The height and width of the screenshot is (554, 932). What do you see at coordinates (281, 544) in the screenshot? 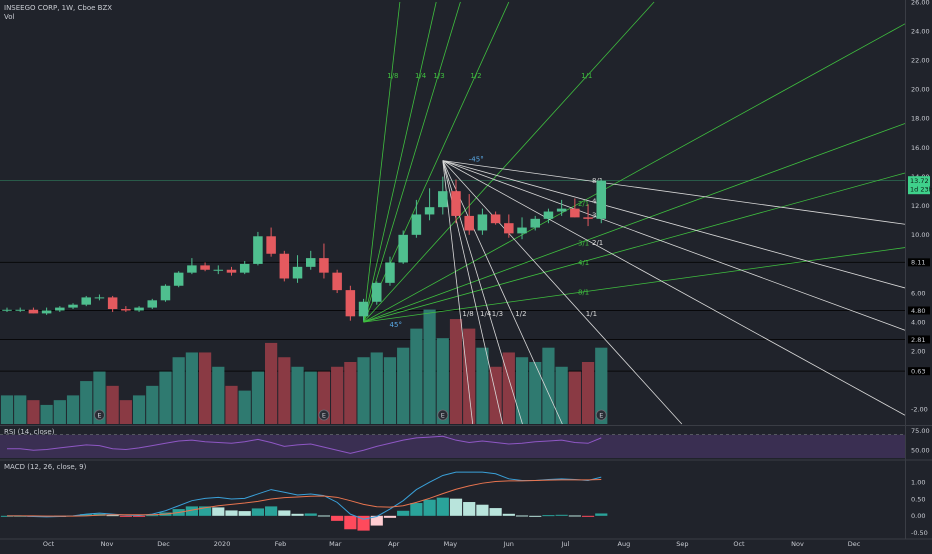
I see `time-axis-label: Feb` at bounding box center [281, 544].